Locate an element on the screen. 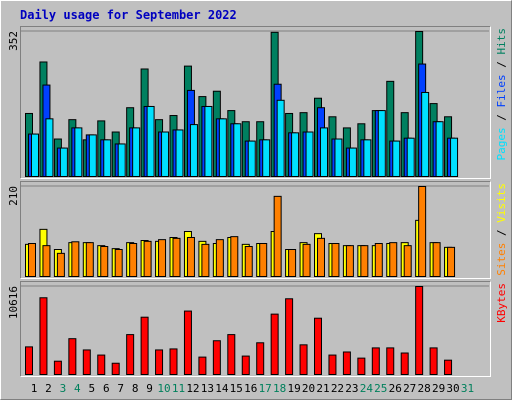 The height and width of the screenshot is (400, 512). x-tick-label: 25 is located at coordinates (380, 388).